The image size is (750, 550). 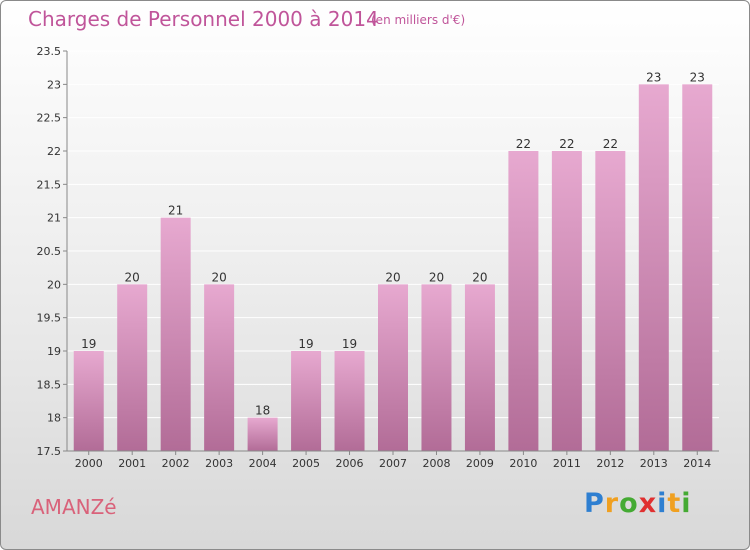 I want to click on data-label: 18, so click(x=262, y=411).